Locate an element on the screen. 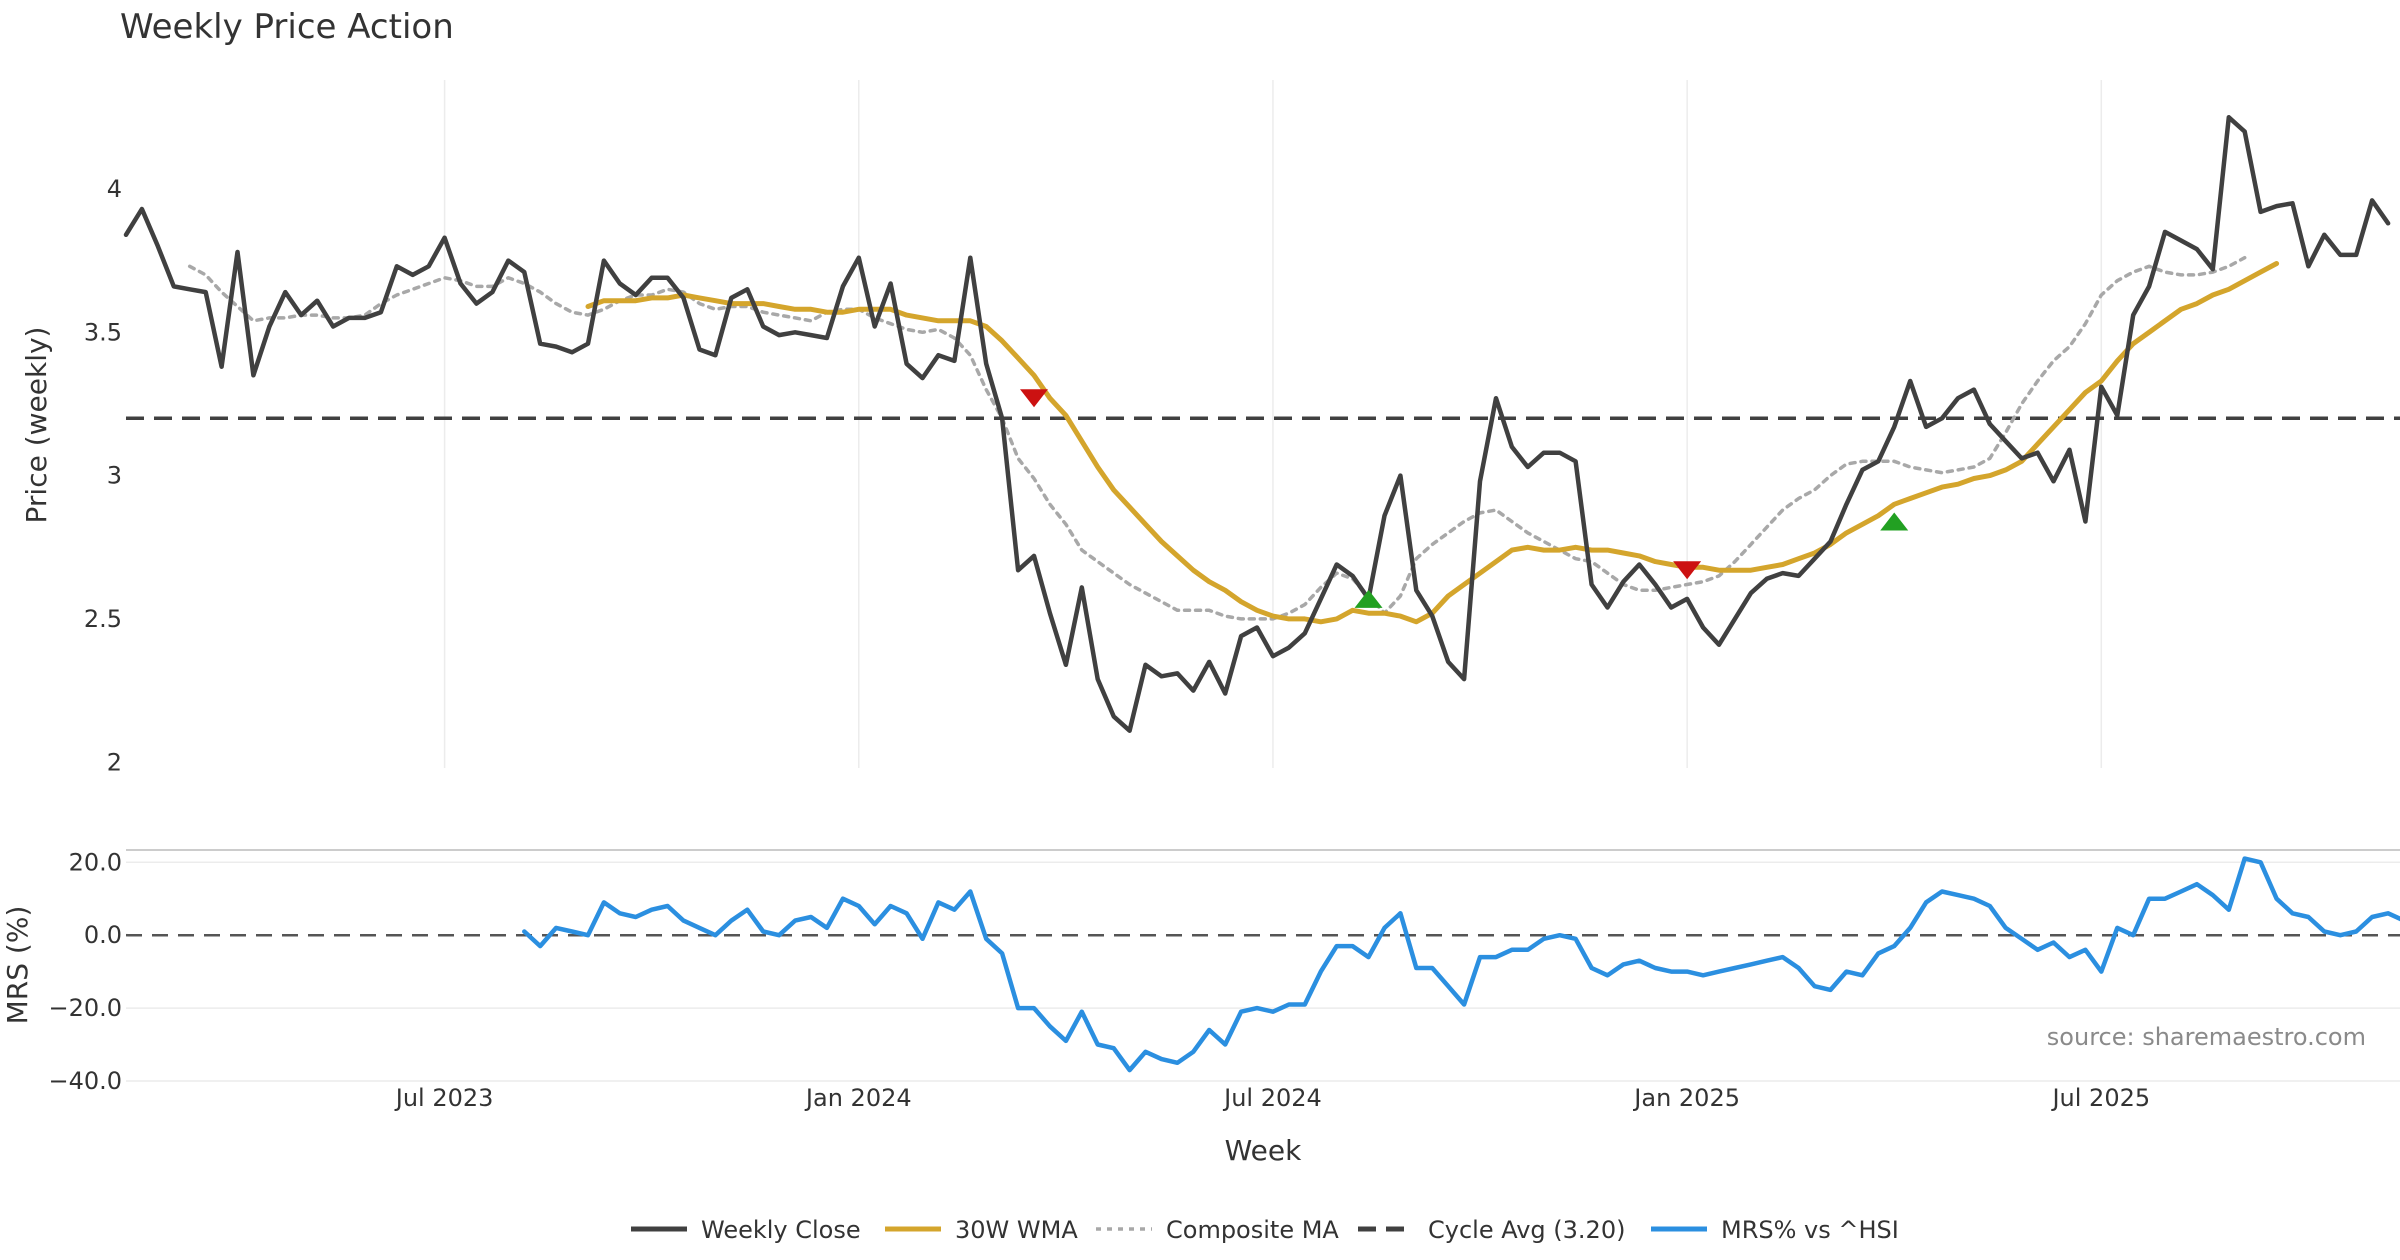 This screenshot has height=1260, width=2400. x-tick-label: Jan 2024 is located at coordinates (858, 1098).